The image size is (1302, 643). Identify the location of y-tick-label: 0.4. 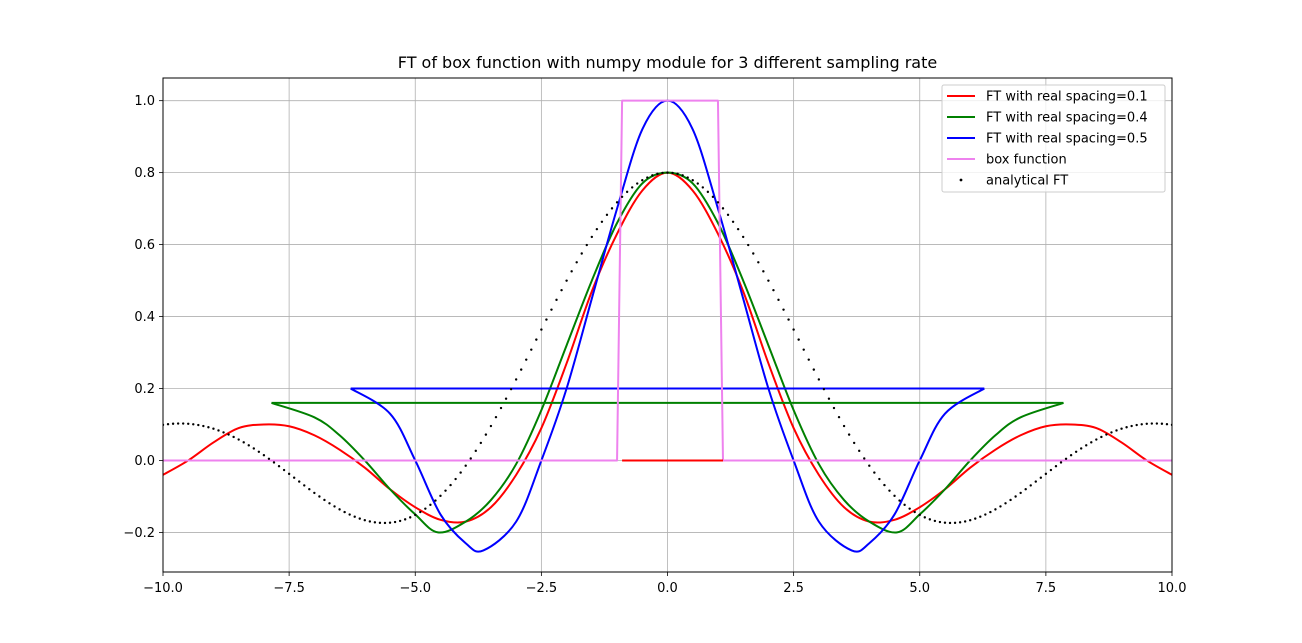
(144, 317).